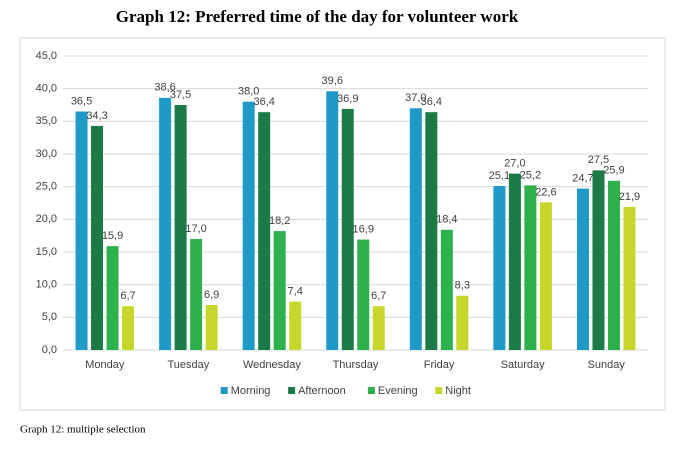 The width and height of the screenshot is (686, 453). I want to click on x-tick-label: Tuesday, so click(188, 365).